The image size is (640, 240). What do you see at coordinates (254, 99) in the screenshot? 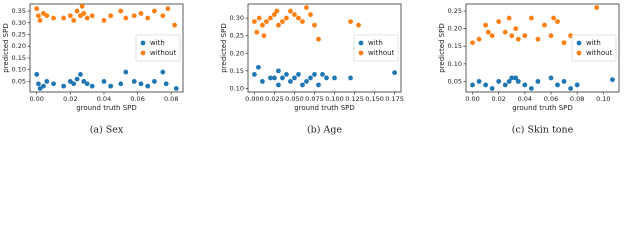
I see `x-tick-label: 0.000` at bounding box center [254, 99].